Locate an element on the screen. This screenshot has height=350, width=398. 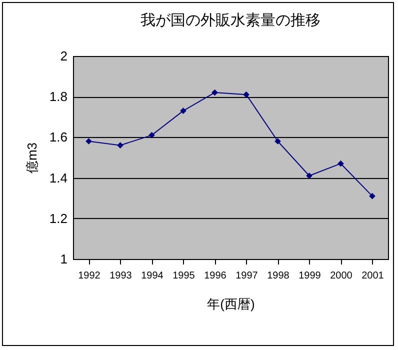
x-tick-label: 2000 is located at coordinates (341, 276).